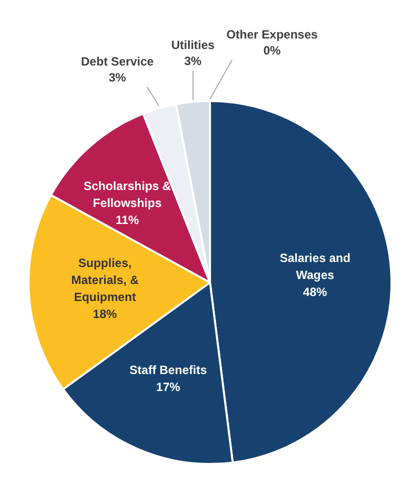 The width and height of the screenshot is (420, 477). Describe the element at coordinates (315, 266) in the screenshot. I see `slice-label: Salaries and Wages` at that location.